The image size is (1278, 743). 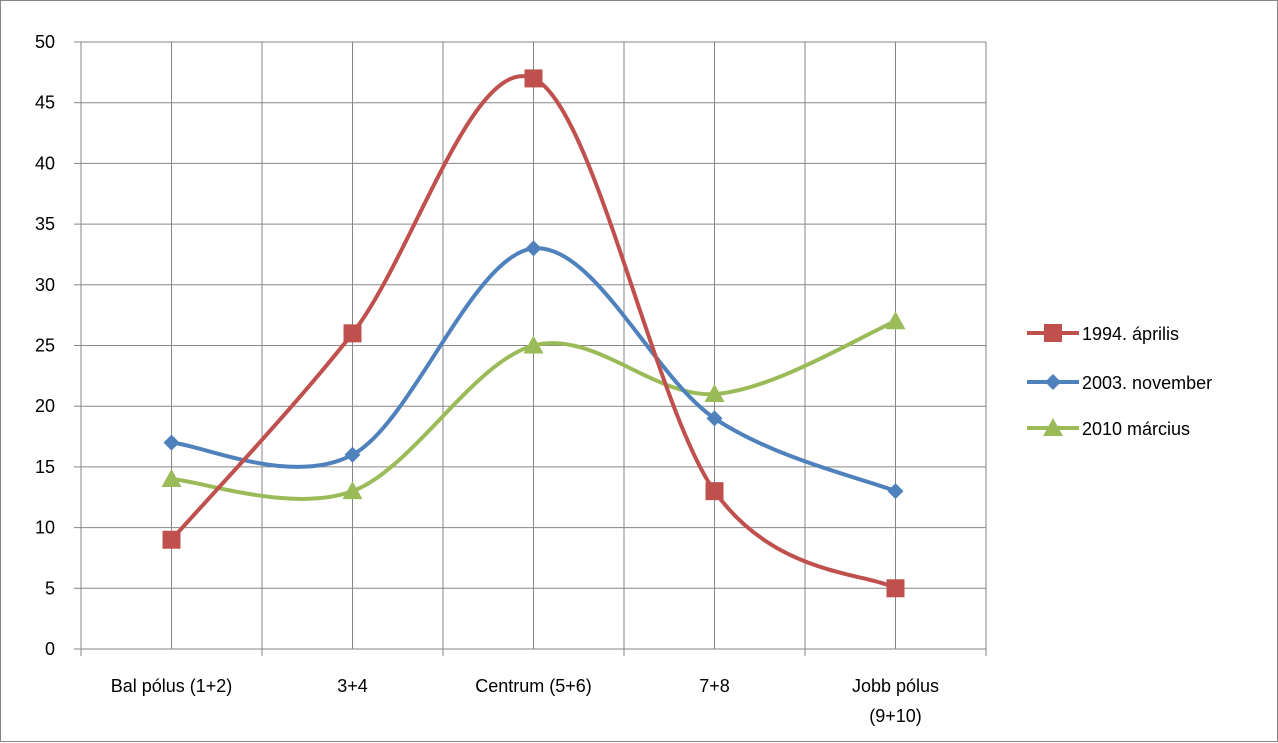 What do you see at coordinates (45, 163) in the screenshot?
I see `y-tick-label: 40` at bounding box center [45, 163].